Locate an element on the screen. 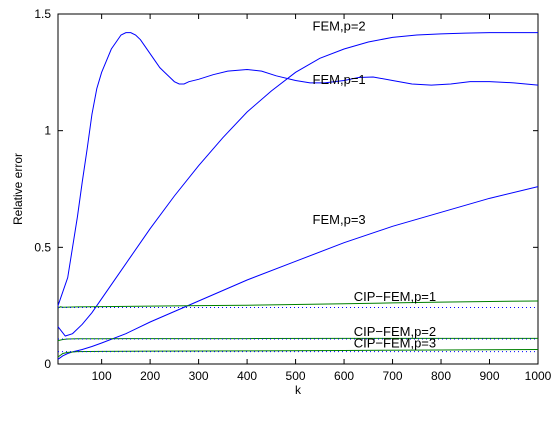 Image resolution: width=553 pixels, height=428 pixels. x-tick-label: 300 is located at coordinates (199, 376).